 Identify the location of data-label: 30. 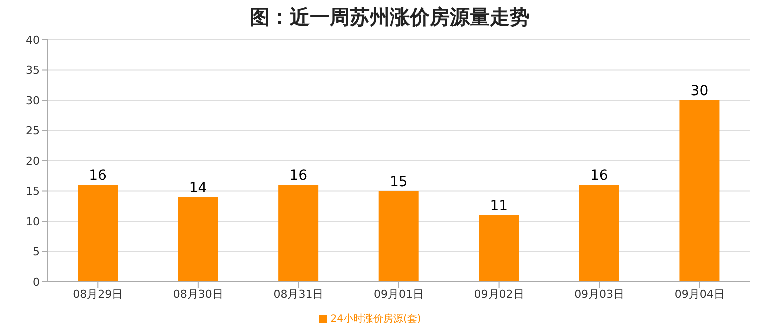
(699, 92).